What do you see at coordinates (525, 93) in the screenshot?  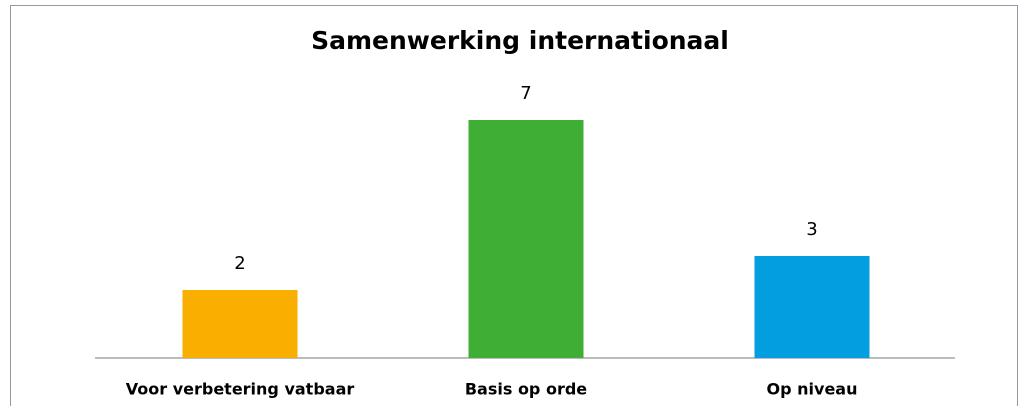 I see `value-label: 7` at bounding box center [525, 93].